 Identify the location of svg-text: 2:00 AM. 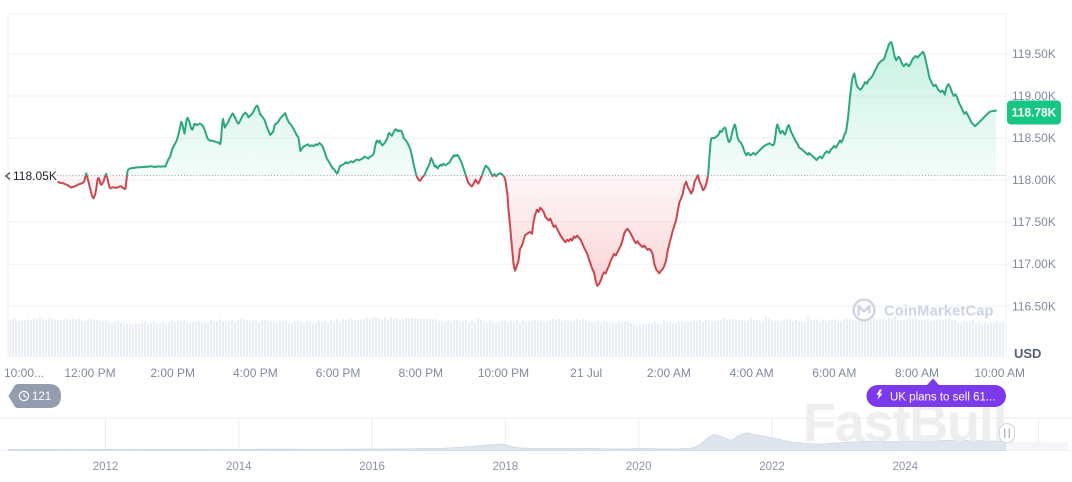
(669, 373).